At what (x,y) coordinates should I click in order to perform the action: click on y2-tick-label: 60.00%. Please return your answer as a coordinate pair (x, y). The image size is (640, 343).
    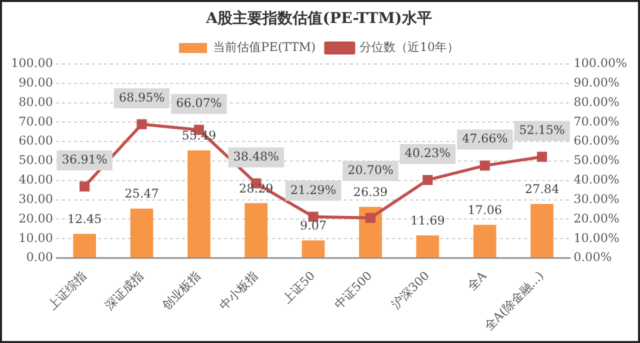
    Looking at the image, I should click on (597, 141).